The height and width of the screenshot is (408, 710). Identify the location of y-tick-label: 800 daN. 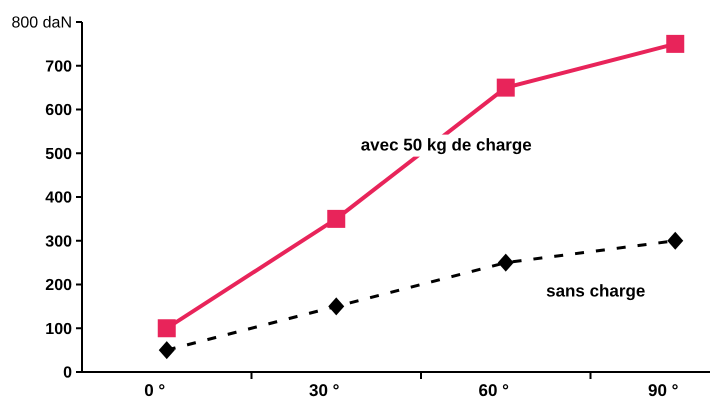
(42, 23).